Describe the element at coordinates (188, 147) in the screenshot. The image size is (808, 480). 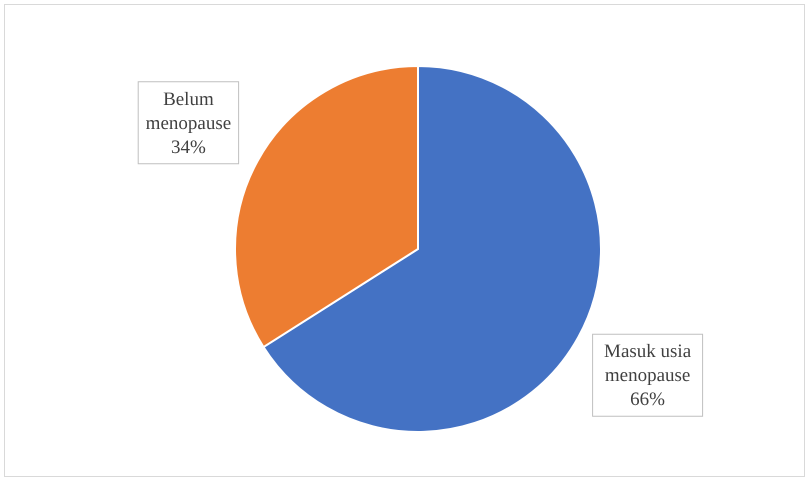
I see `data-label: 34%` at that location.